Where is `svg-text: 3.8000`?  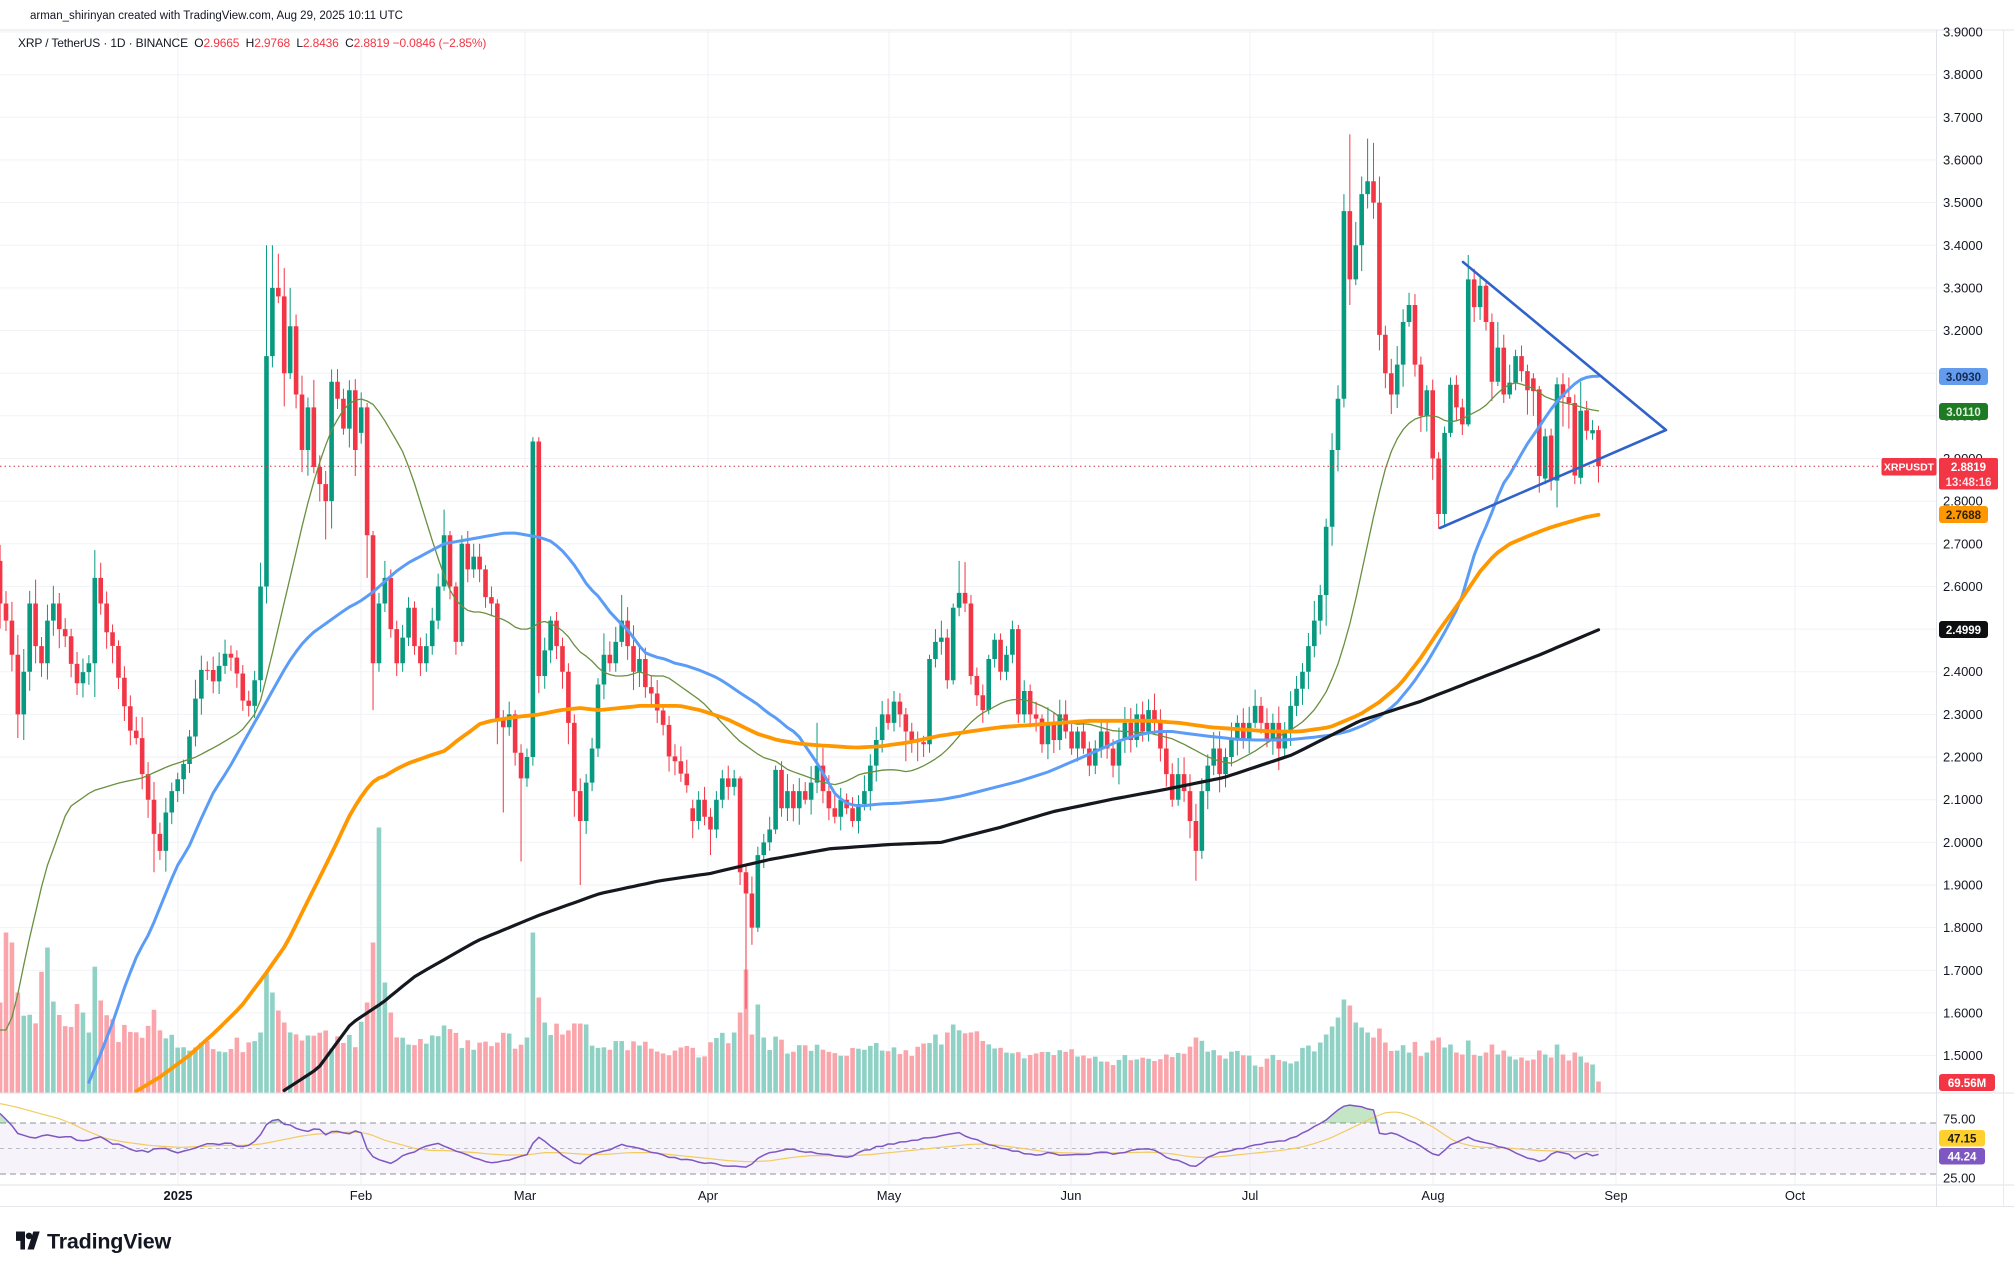 svg-text: 3.8000 is located at coordinates (1963, 74).